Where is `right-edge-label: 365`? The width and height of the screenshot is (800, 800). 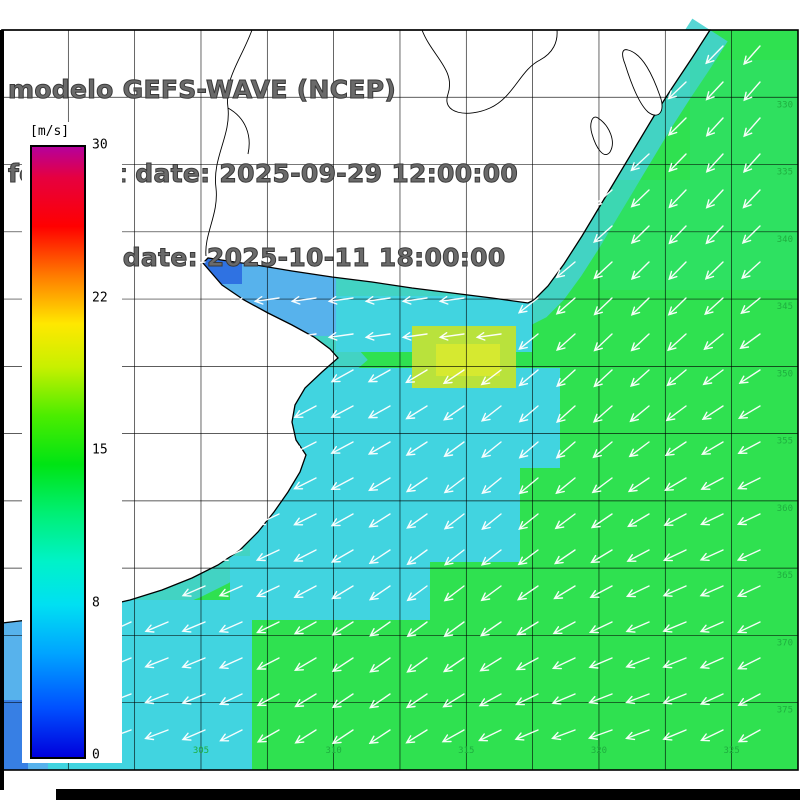 right-edge-label: 365 is located at coordinates (785, 576).